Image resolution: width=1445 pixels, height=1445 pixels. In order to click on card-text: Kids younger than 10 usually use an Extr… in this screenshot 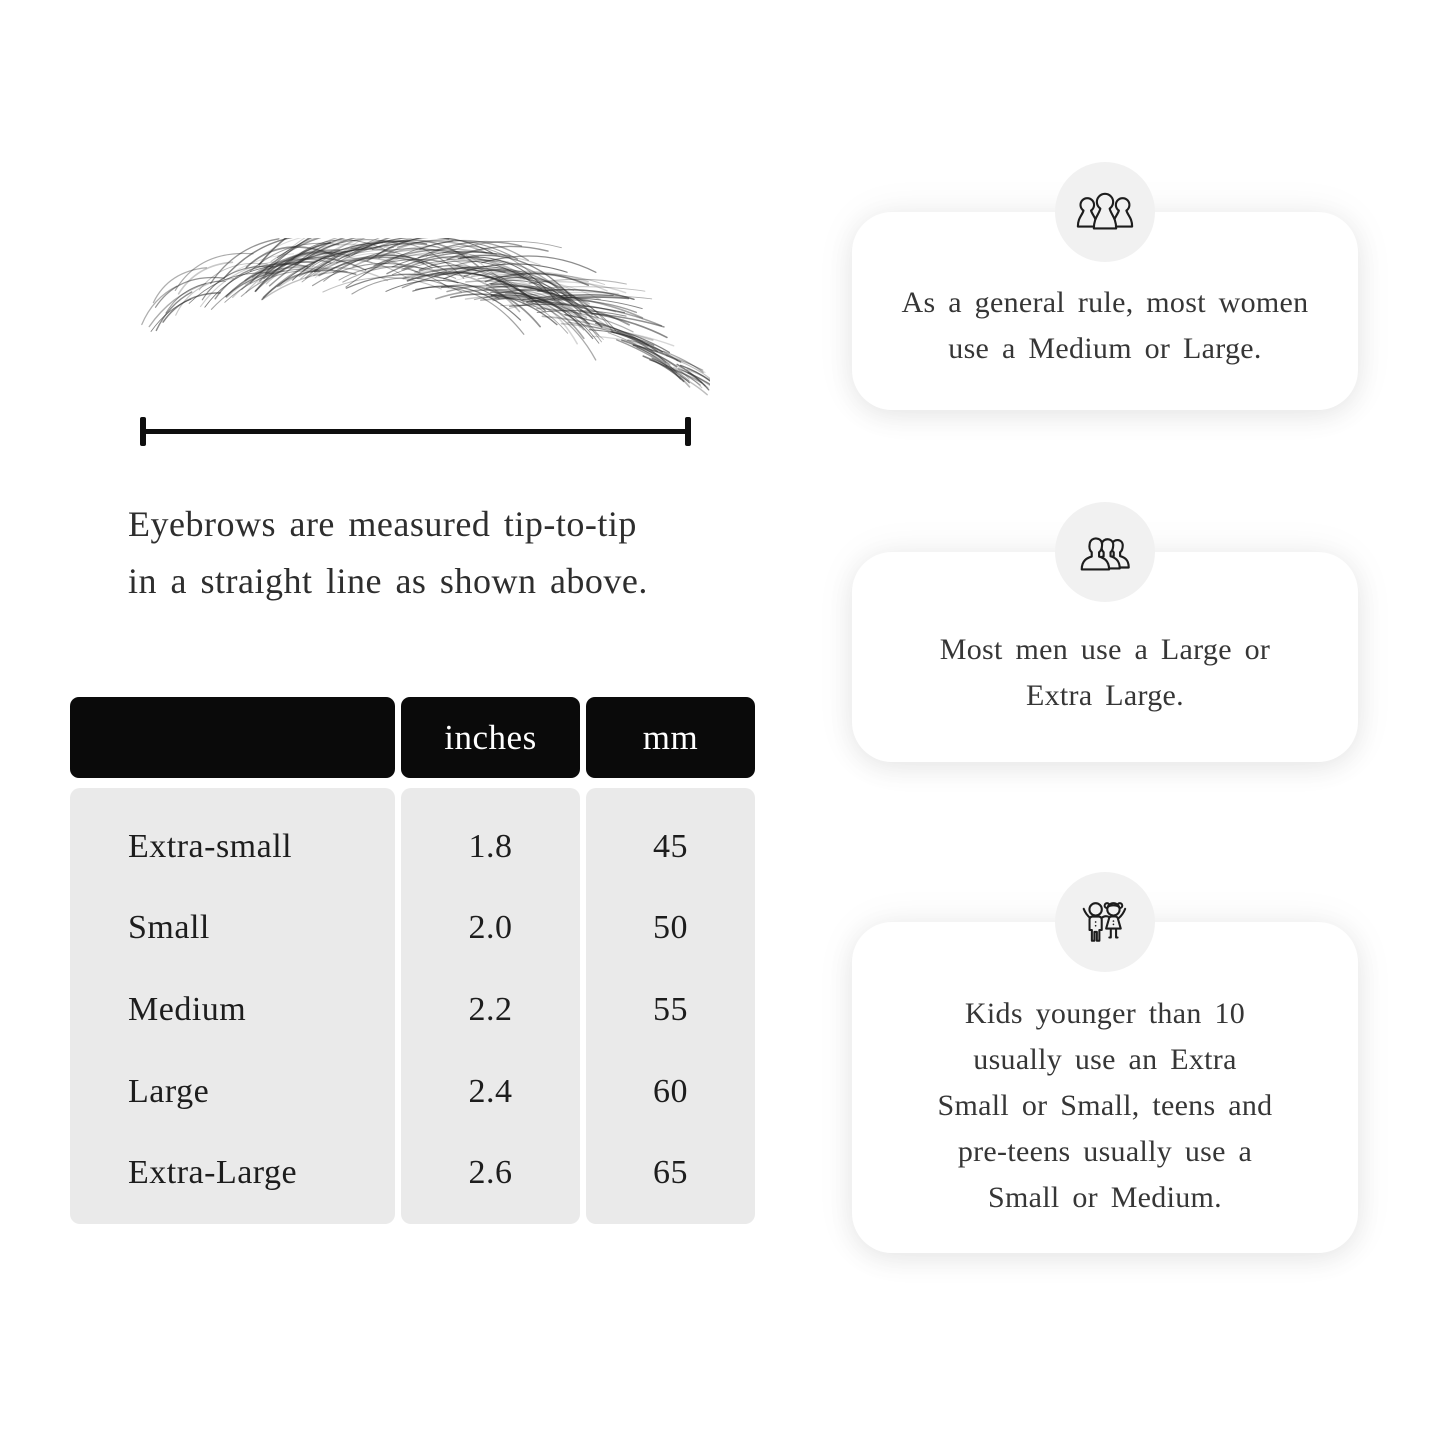, I will do `click(1105, 1105)`.